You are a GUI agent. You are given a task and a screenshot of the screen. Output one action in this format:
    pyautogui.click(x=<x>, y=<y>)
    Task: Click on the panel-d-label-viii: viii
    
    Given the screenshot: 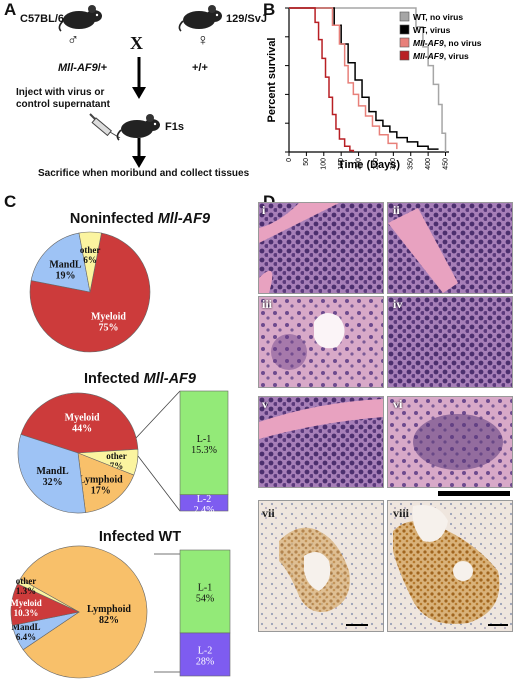 What is the action you would take?
    pyautogui.click(x=401, y=513)
    